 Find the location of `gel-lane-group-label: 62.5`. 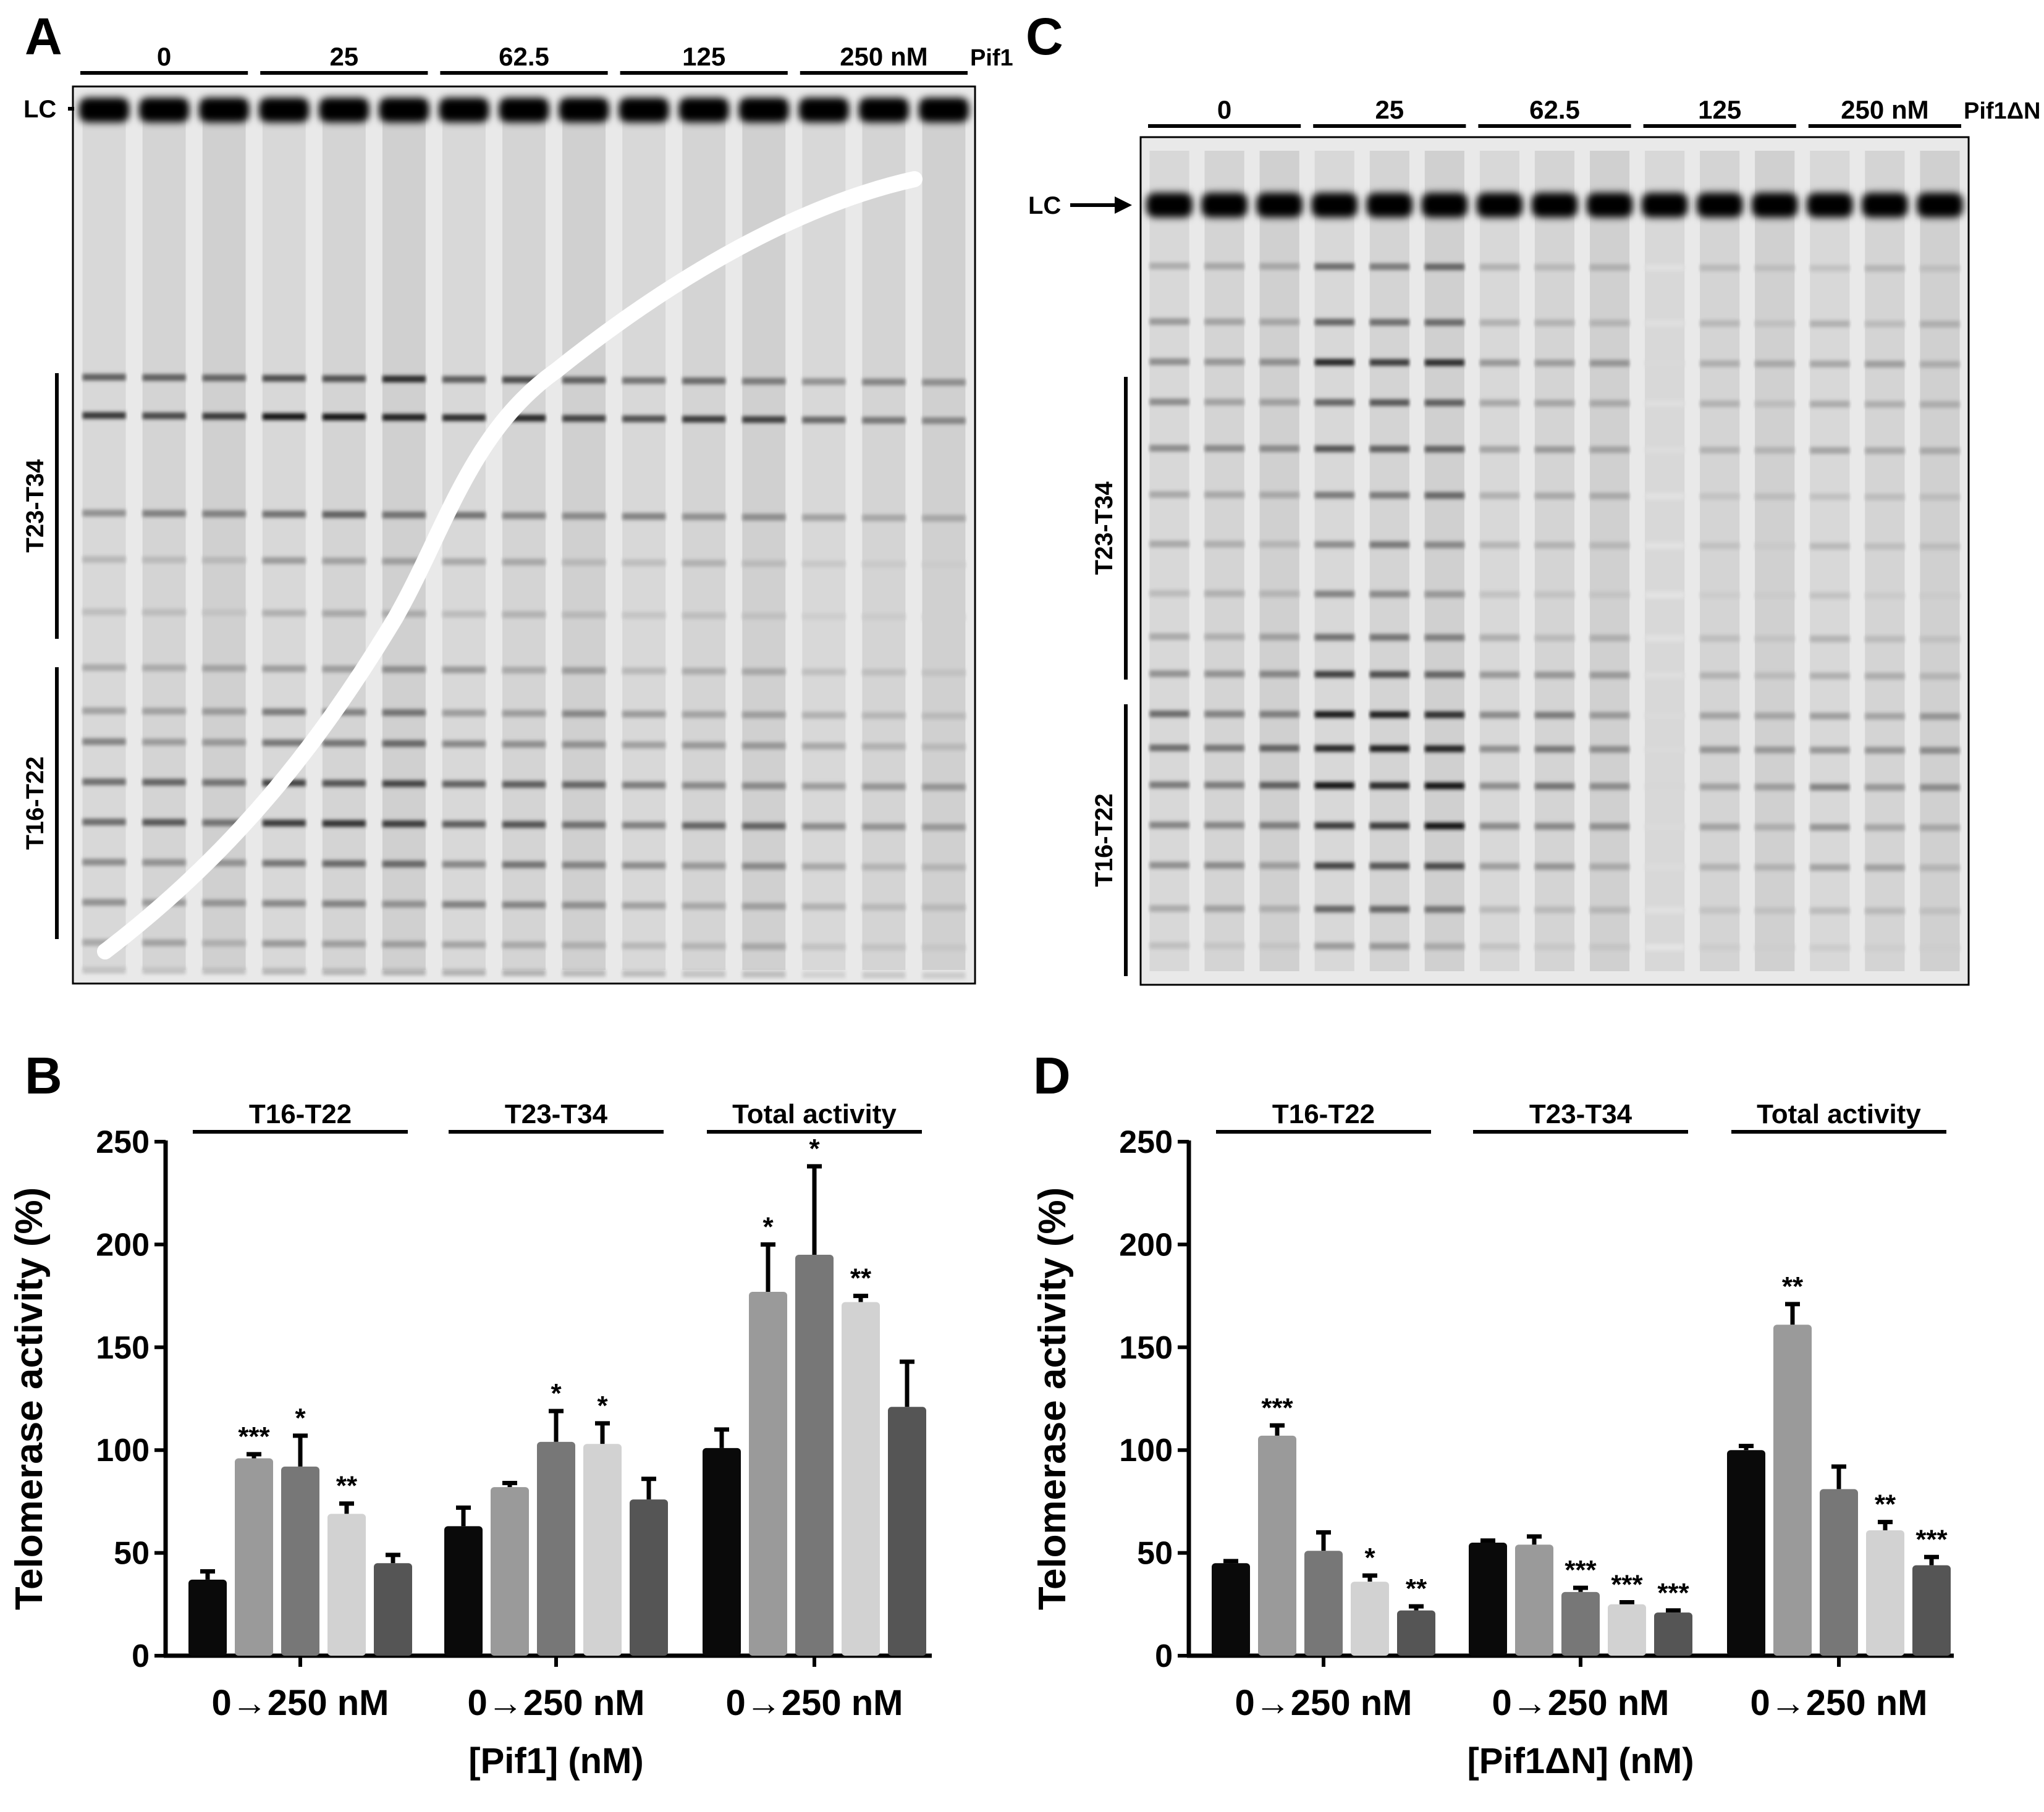

gel-lane-group-label: 62.5 is located at coordinates (1554, 109).